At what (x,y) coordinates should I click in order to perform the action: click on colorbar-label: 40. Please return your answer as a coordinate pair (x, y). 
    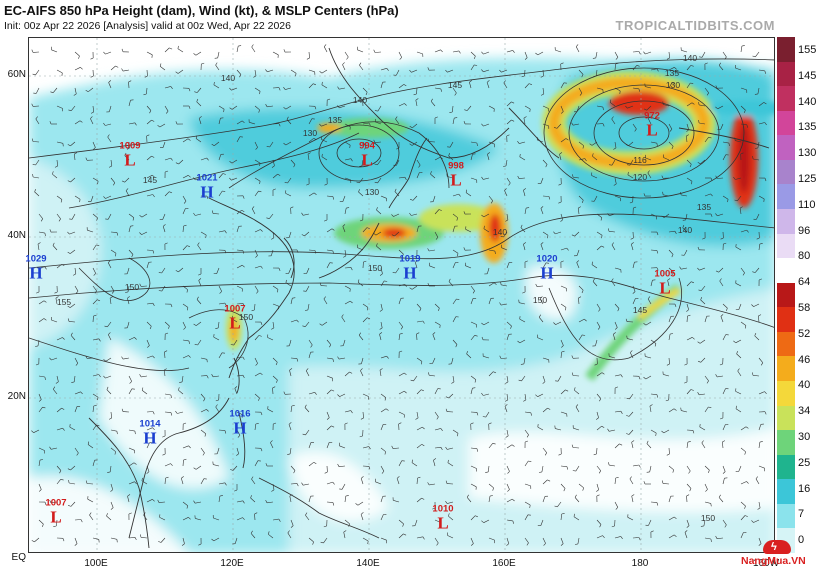
    Looking at the image, I should click on (804, 385).